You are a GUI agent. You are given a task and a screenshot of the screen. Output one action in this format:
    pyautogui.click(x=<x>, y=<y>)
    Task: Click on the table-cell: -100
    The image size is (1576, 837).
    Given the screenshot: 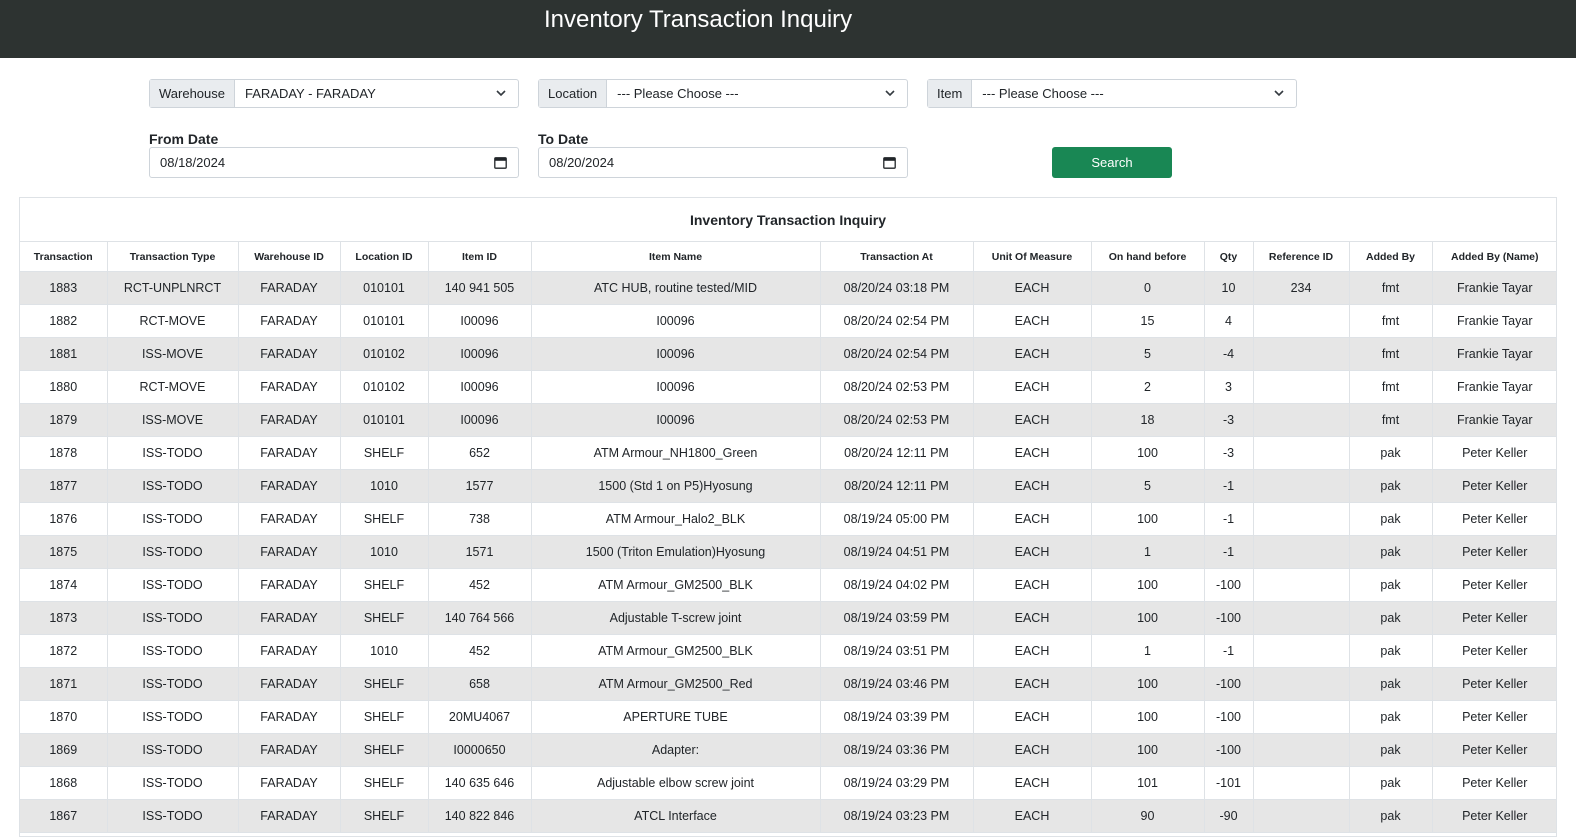 What is the action you would take?
    pyautogui.click(x=1229, y=717)
    